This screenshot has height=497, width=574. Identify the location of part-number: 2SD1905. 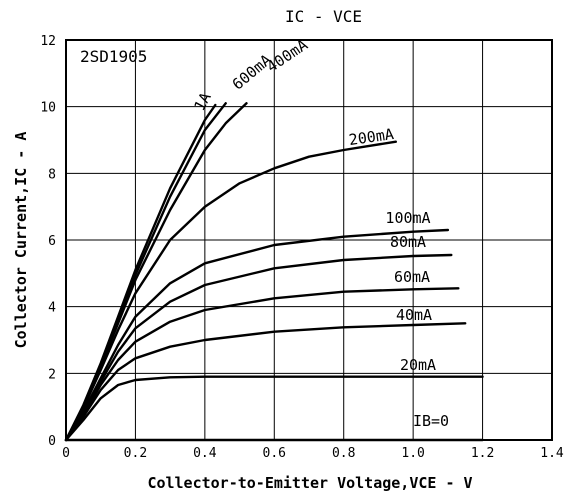
(113, 56).